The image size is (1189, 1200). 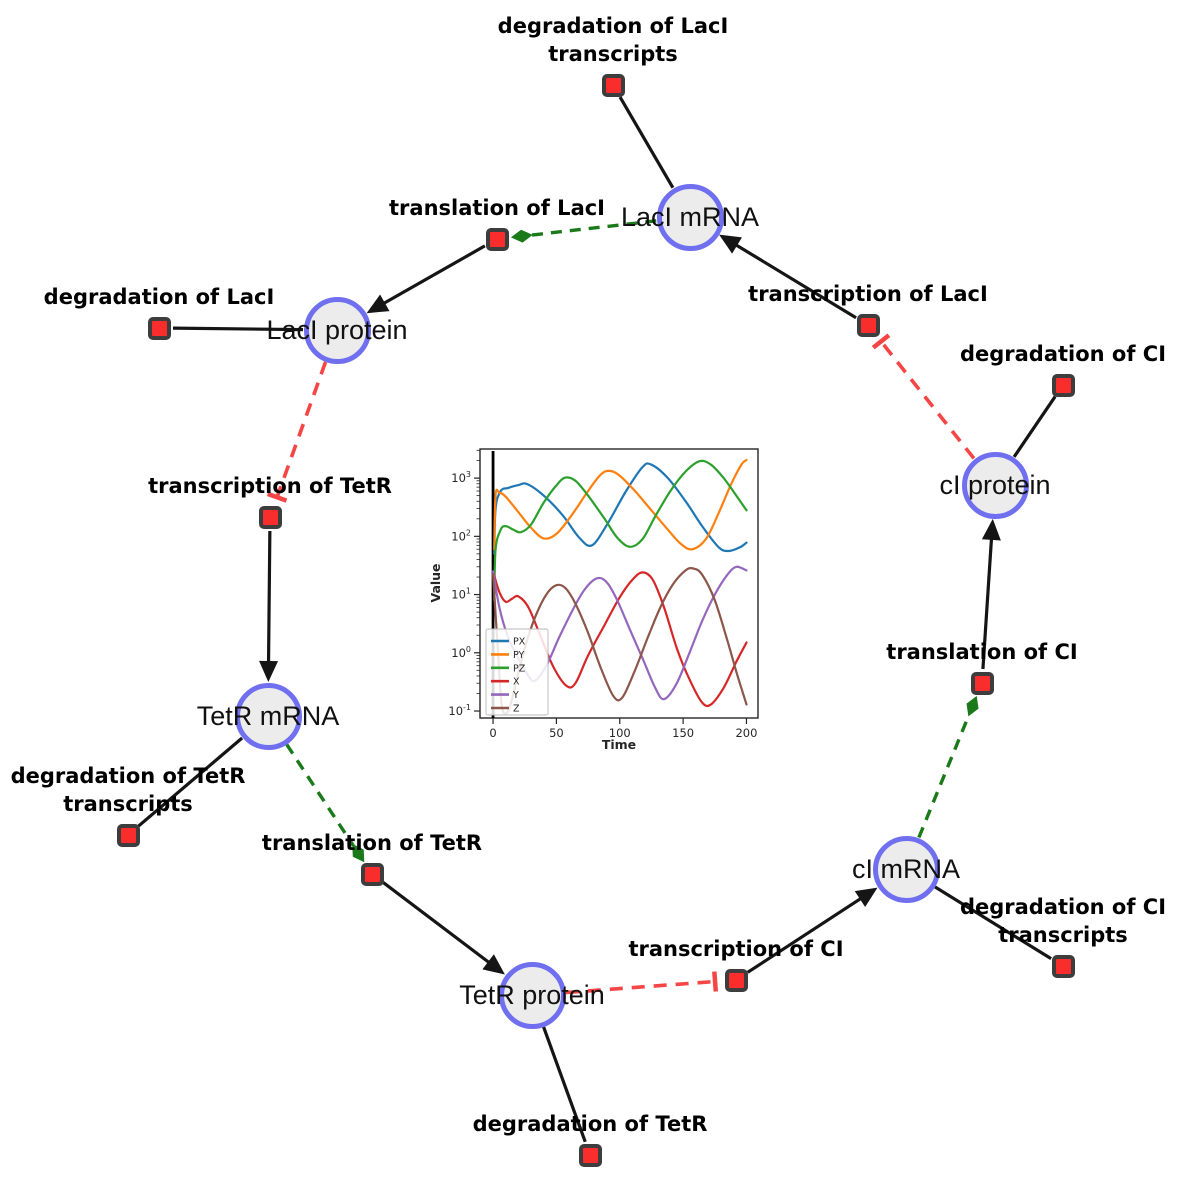 What do you see at coordinates (128, 835) in the screenshot?
I see `reaction-node-deg-tetr-transcripts` at bounding box center [128, 835].